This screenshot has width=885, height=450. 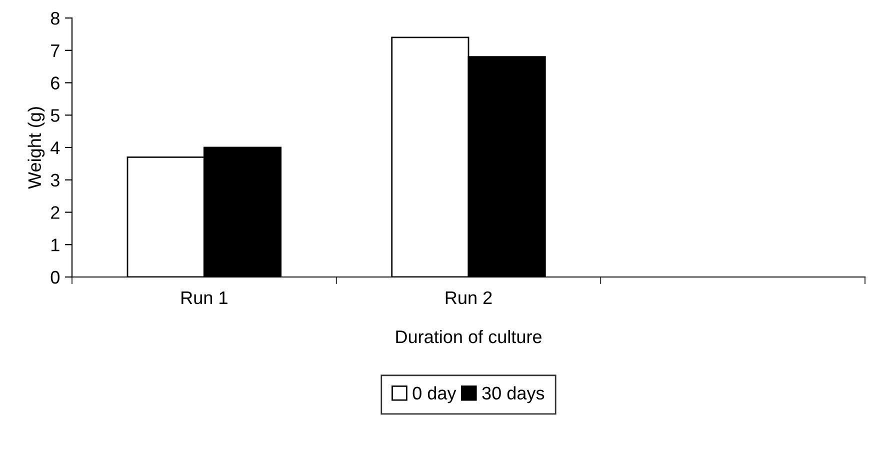 I want to click on x-axis-title: Duration of culture, so click(x=469, y=337).